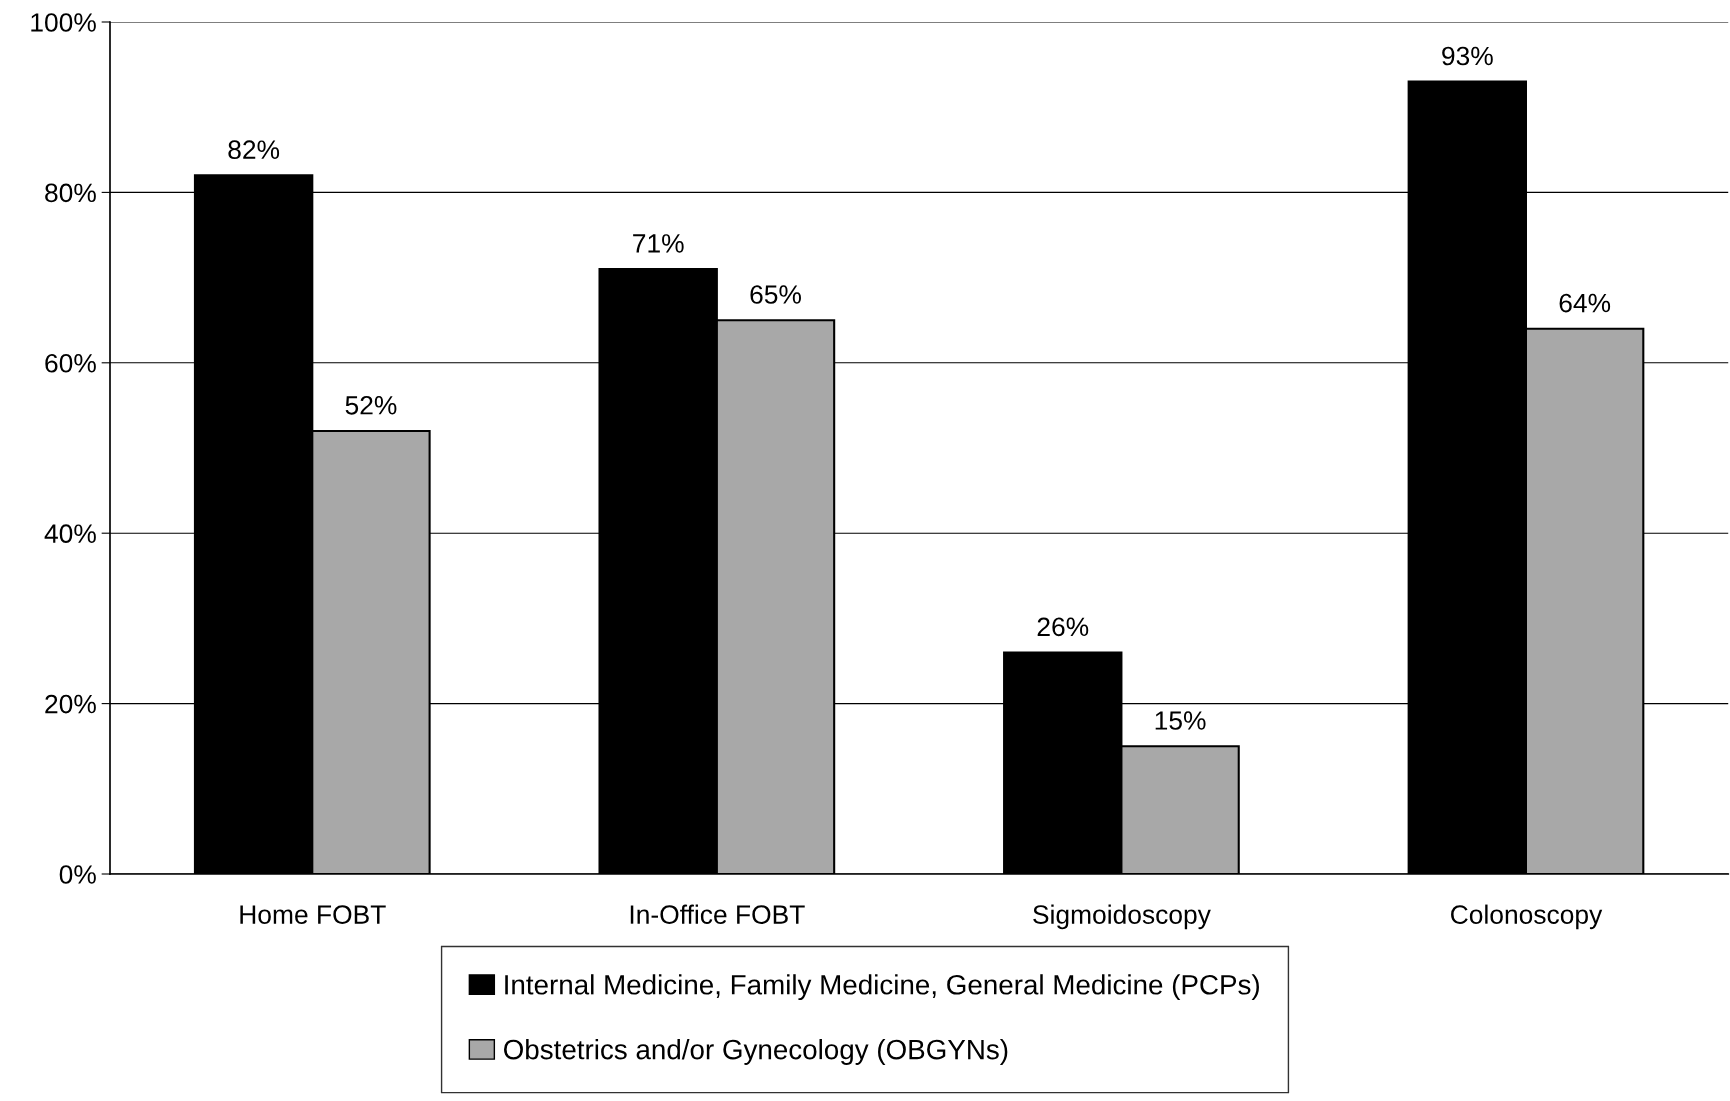 Image resolution: width=1730 pixels, height=1101 pixels. I want to click on y-tick-label: 20%, so click(70, 704).